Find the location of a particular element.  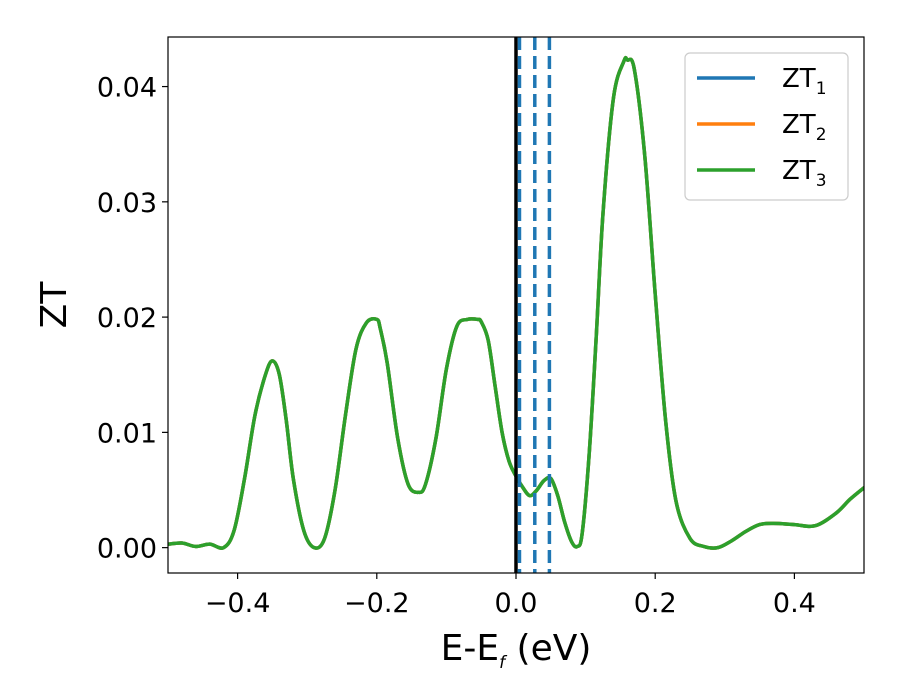

y-tick-label: 0.01 is located at coordinates (127, 433).